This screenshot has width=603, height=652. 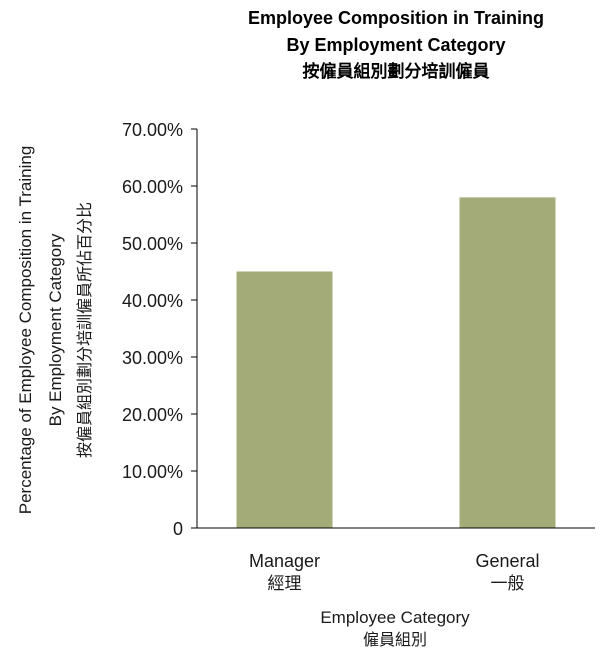 What do you see at coordinates (152, 187) in the screenshot?
I see `y-tick-label: 60.00%` at bounding box center [152, 187].